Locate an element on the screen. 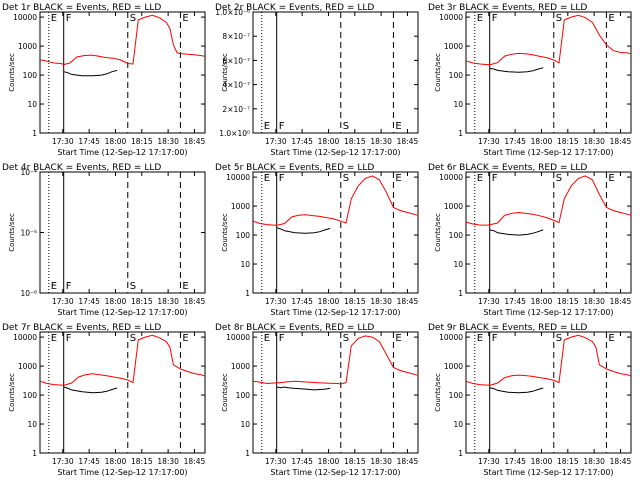 The width and height of the screenshot is (640, 480). y-tick-label: 10⁻⁵ is located at coordinates (28, 233).